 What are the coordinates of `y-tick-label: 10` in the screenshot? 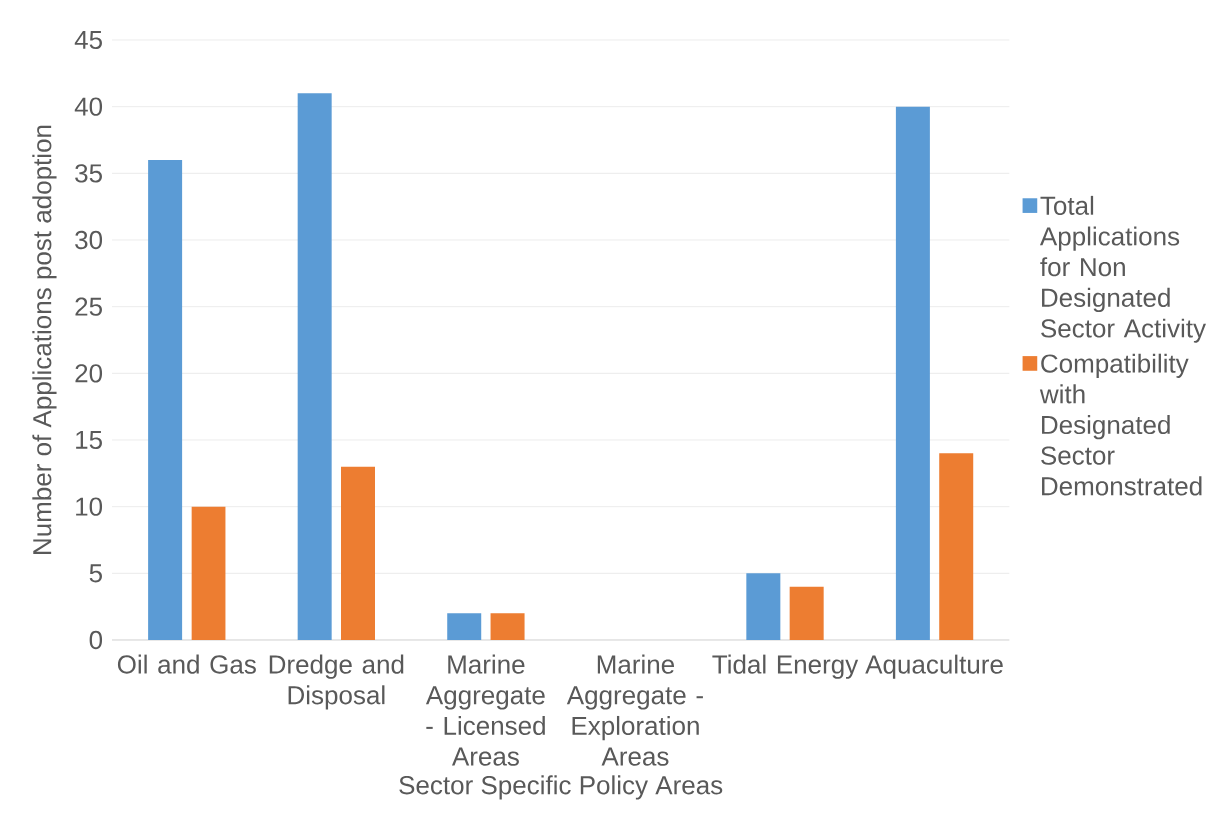 It's located at (89, 506).